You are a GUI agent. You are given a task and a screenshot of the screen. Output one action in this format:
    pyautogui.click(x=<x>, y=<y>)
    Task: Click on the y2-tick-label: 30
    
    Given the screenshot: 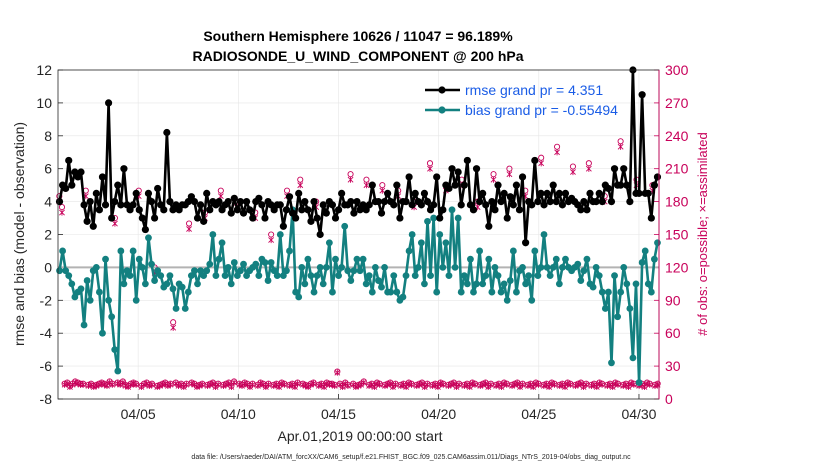 What is the action you would take?
    pyautogui.click(x=673, y=366)
    